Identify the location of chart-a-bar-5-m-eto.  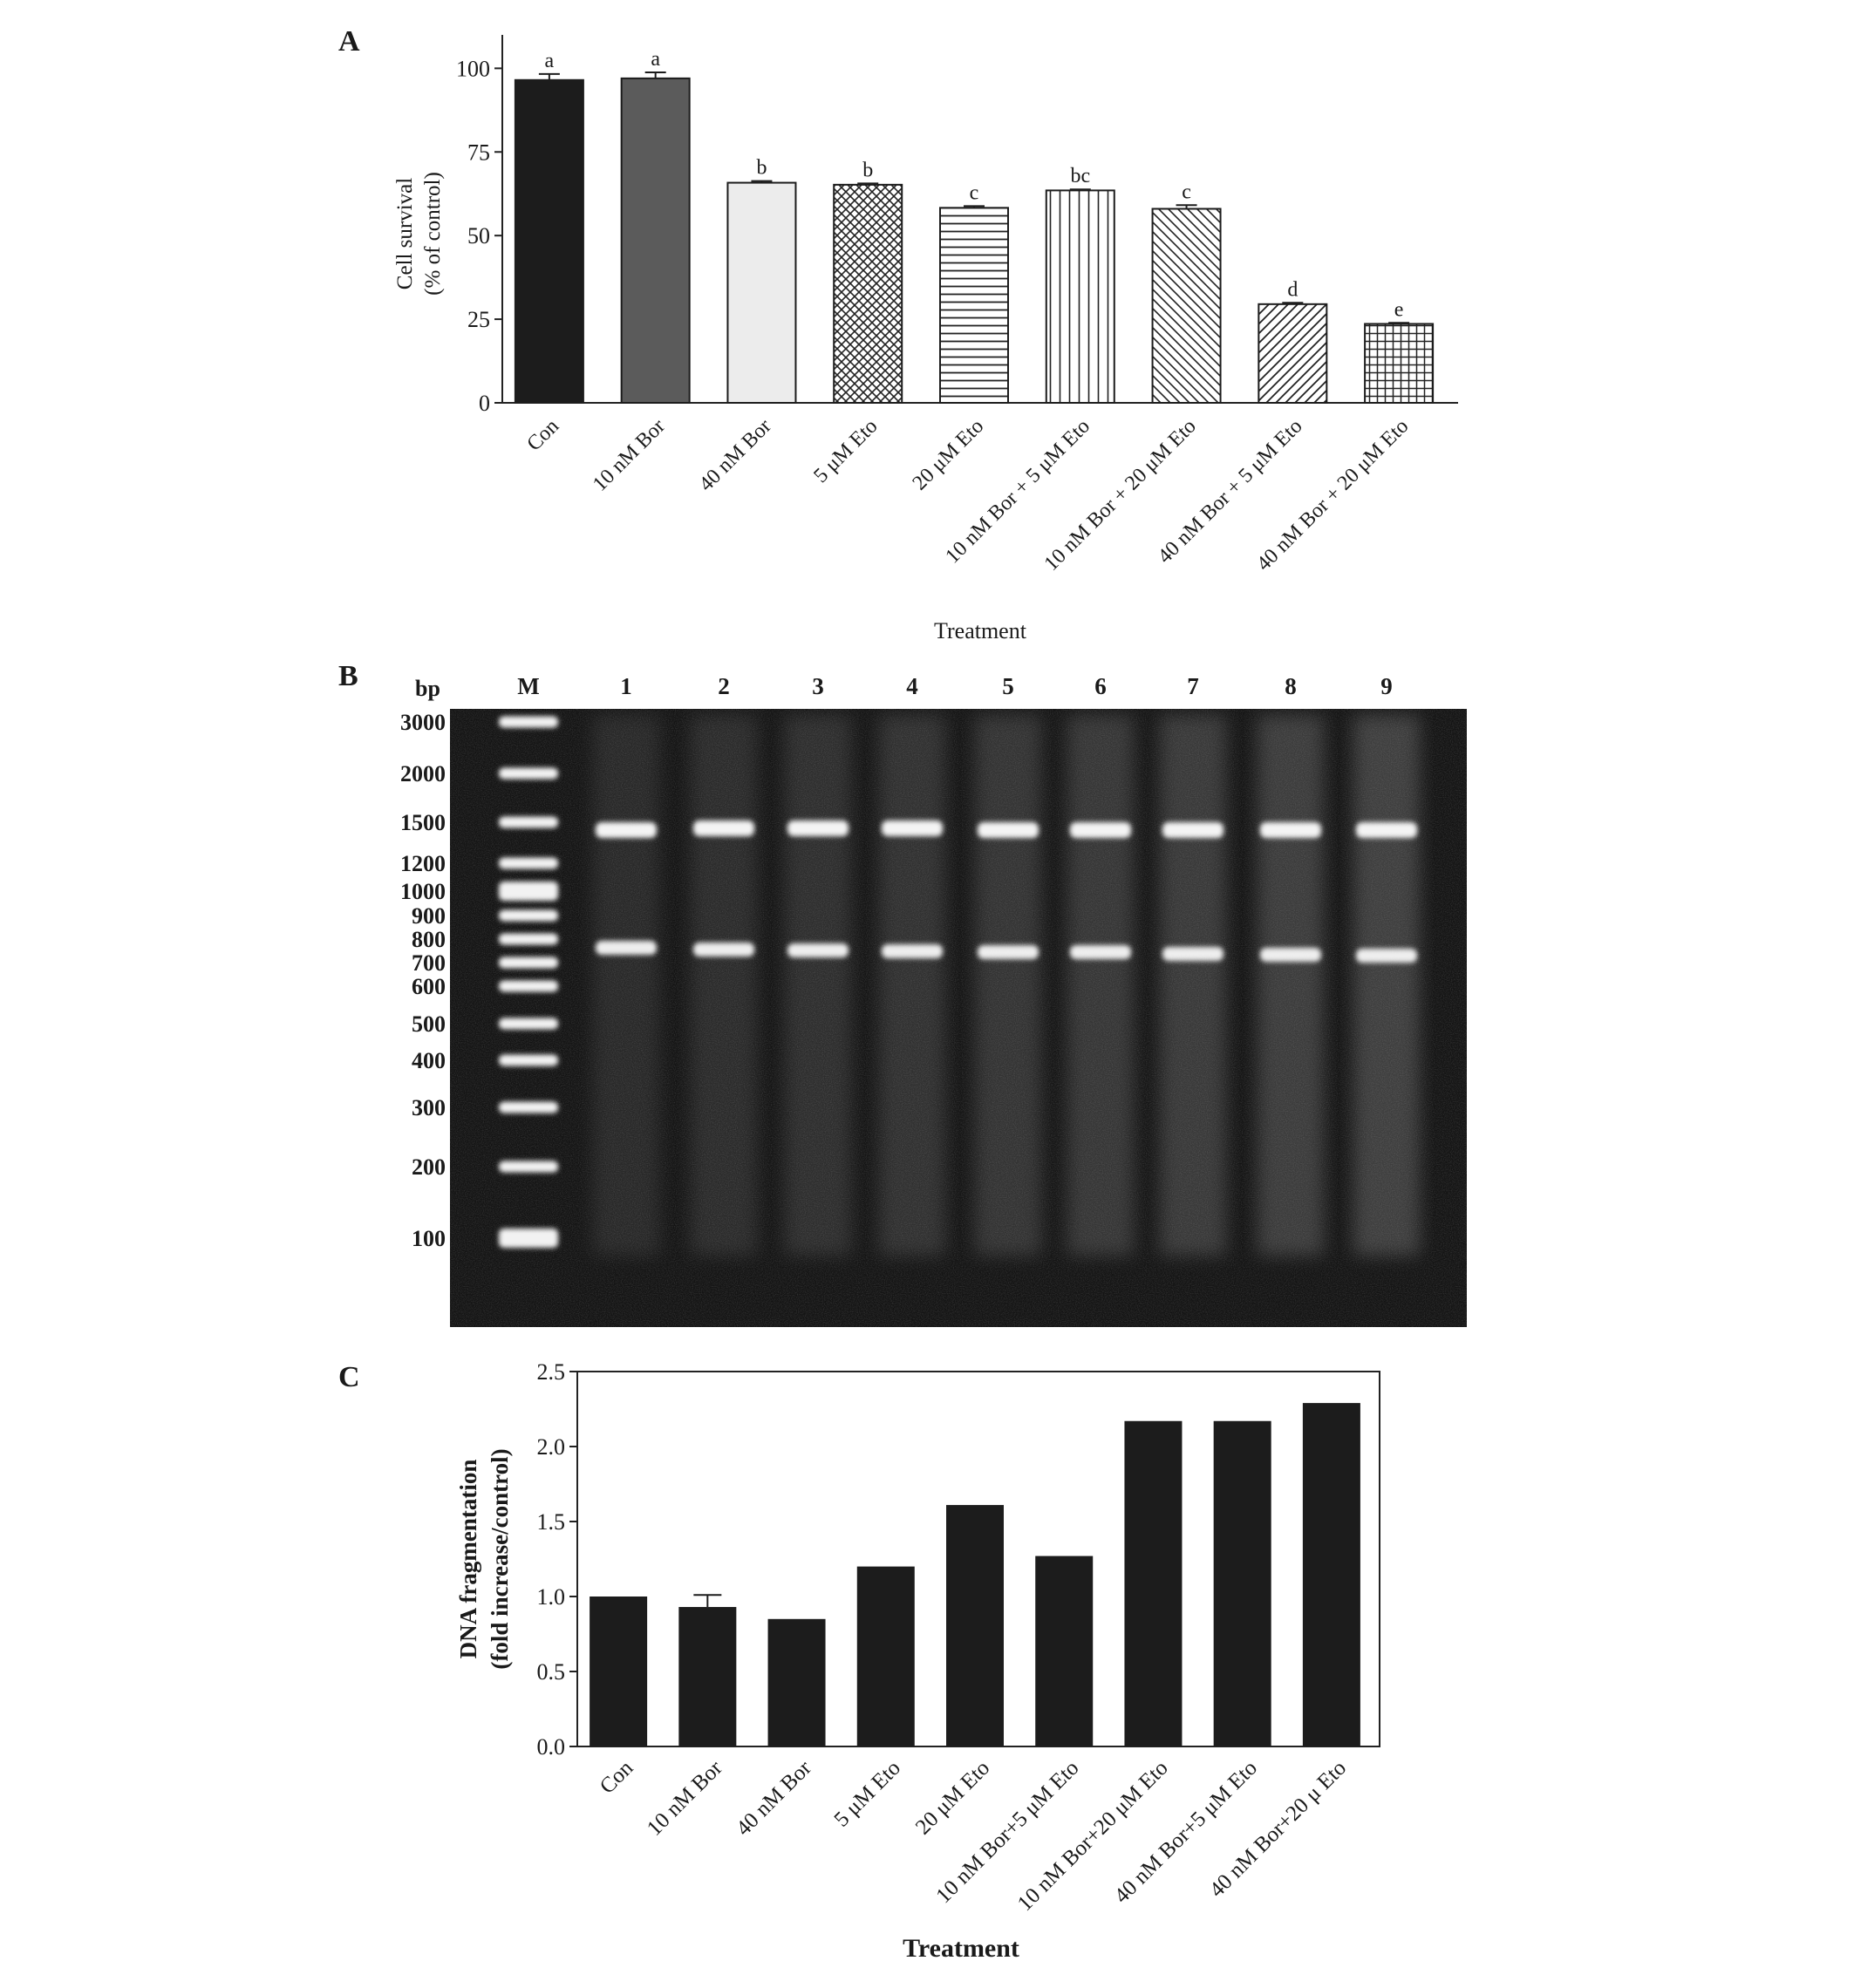
(868, 293).